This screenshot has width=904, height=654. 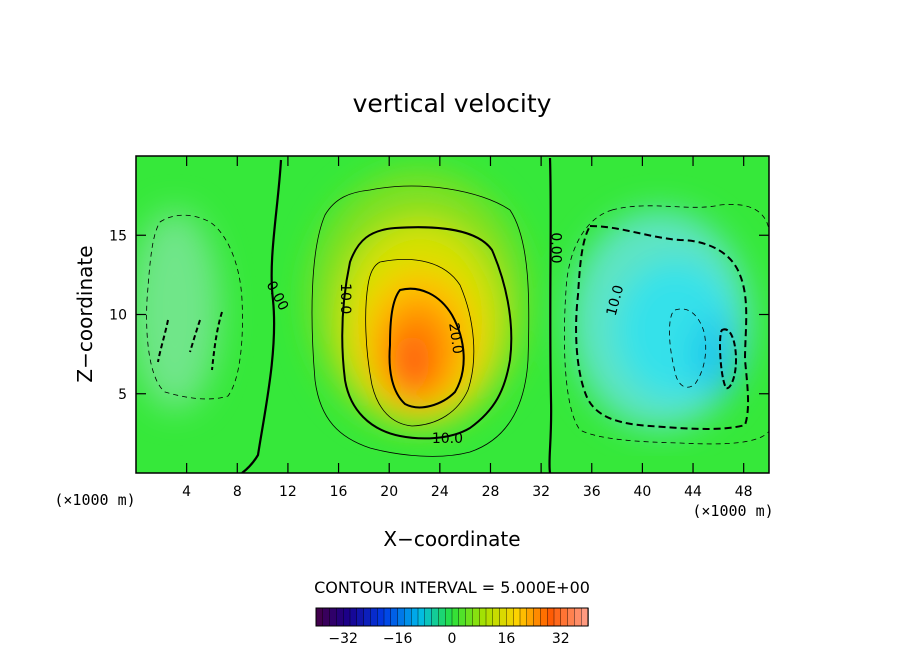 What do you see at coordinates (561, 639) in the screenshot?
I see `colorbar-tick-label: 32` at bounding box center [561, 639].